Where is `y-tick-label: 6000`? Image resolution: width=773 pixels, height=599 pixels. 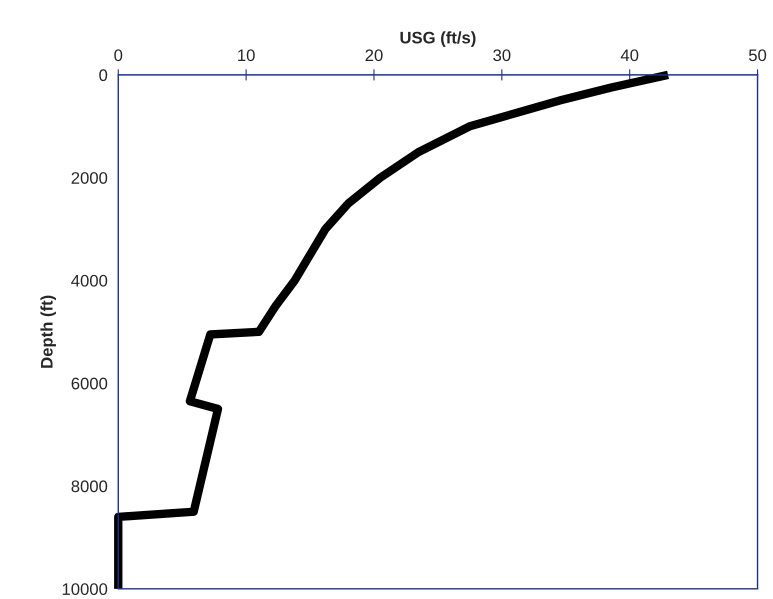 y-tick-label: 6000 is located at coordinates (90, 384).